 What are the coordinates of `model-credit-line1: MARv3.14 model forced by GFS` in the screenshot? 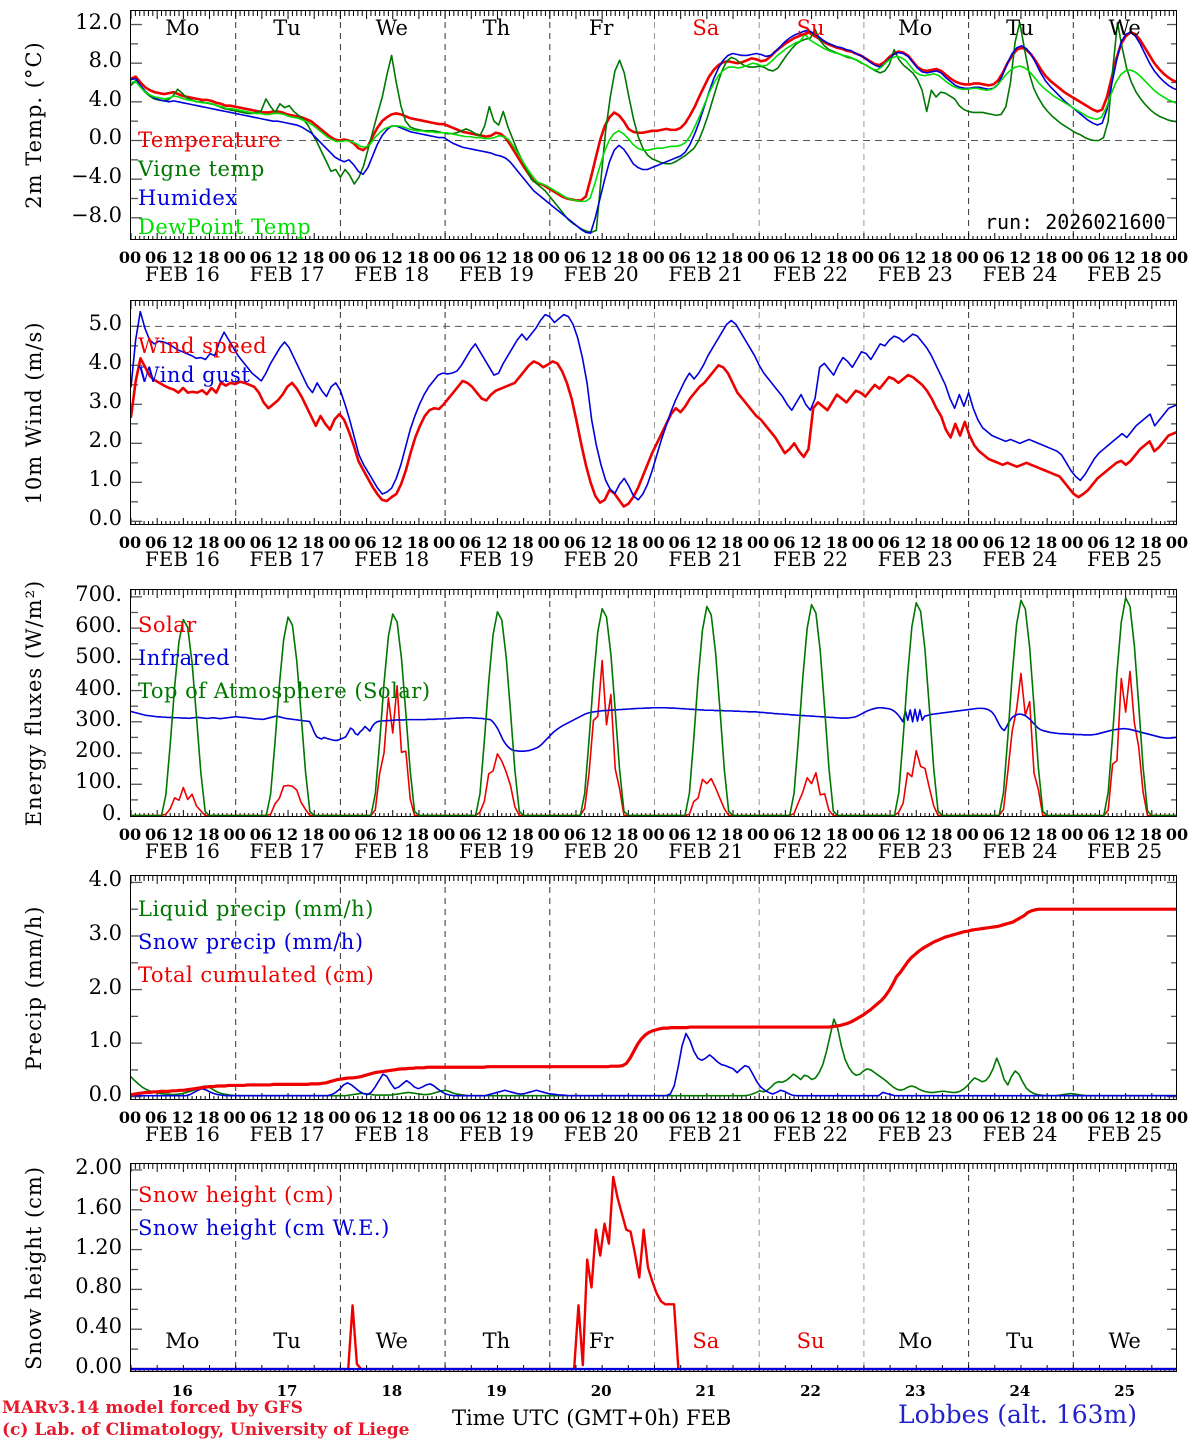 It's located at (152, 1408).